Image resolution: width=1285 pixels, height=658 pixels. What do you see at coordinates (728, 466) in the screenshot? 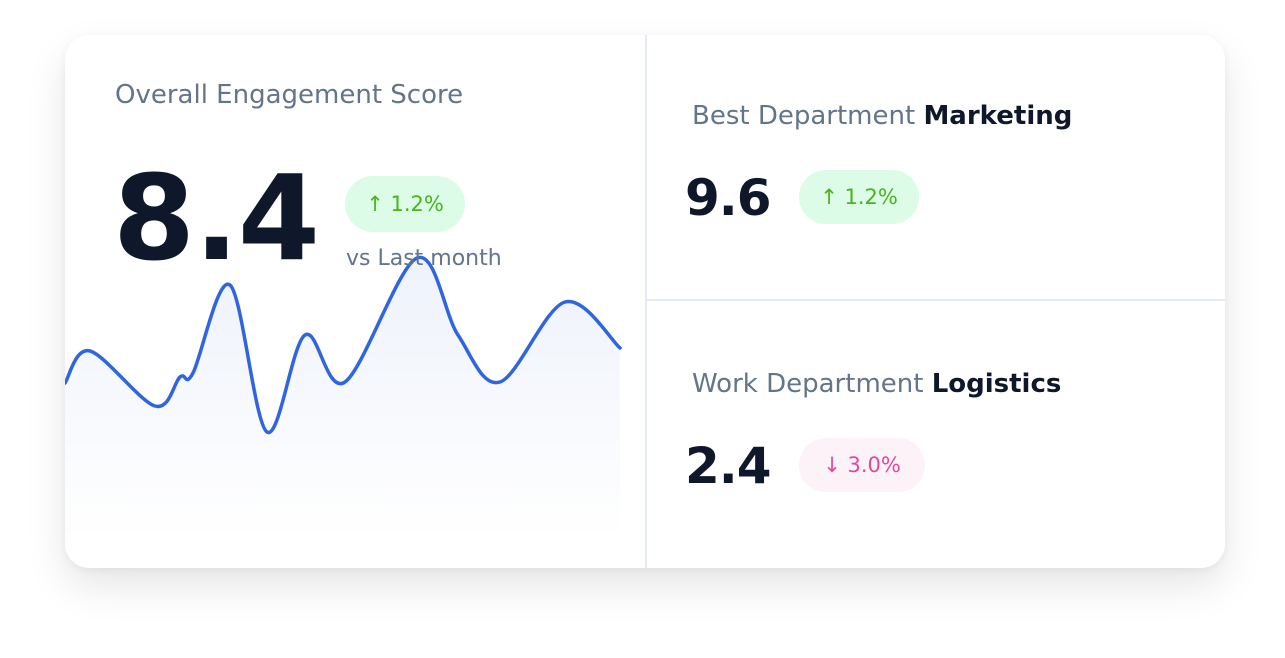
I see `worst-score: 2.4` at bounding box center [728, 466].